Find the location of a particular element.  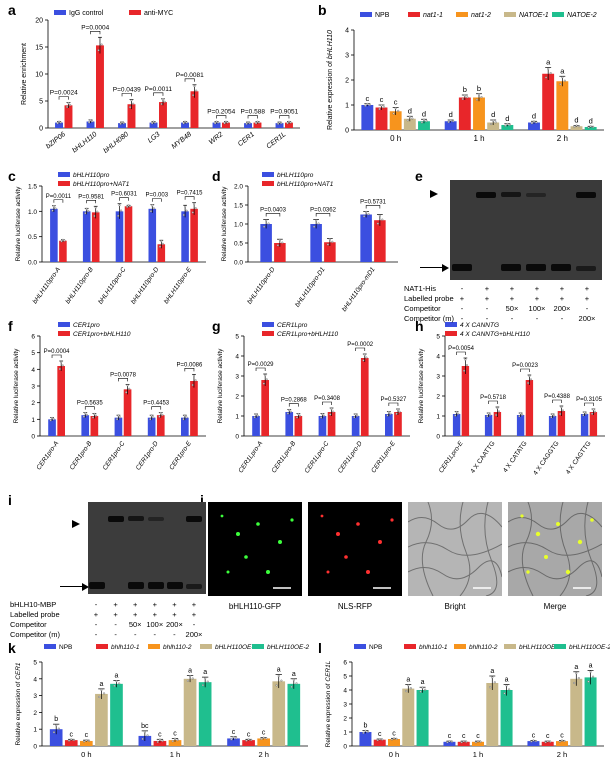

p-value-label: P=0.3408 is located at coordinates (327, 399).